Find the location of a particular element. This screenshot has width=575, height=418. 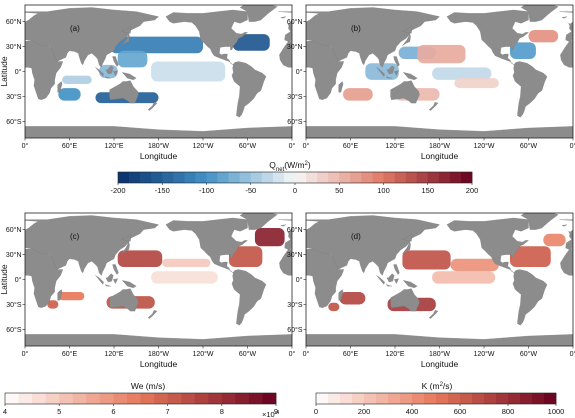

x-tick-label: 120°E is located at coordinates (113, 354).